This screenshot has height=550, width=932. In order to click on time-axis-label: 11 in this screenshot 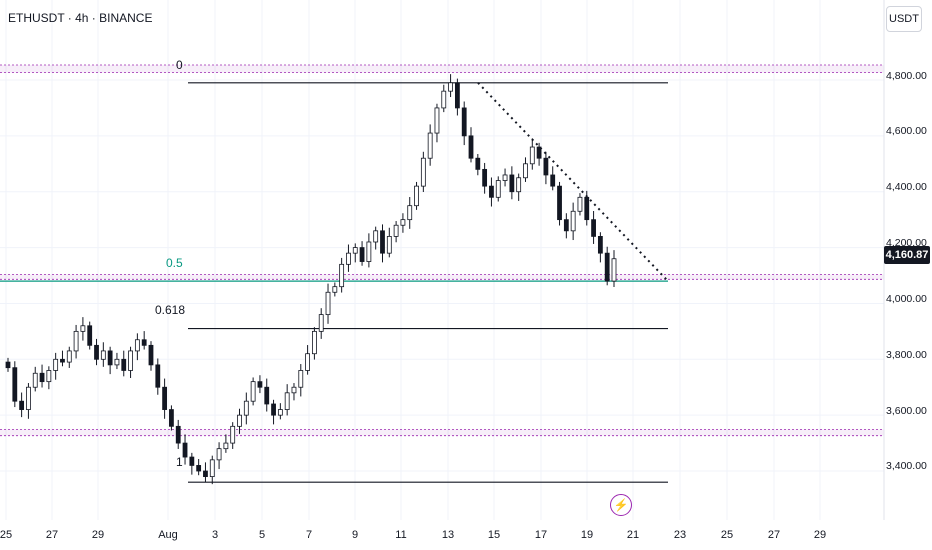, I will do `click(401, 535)`.